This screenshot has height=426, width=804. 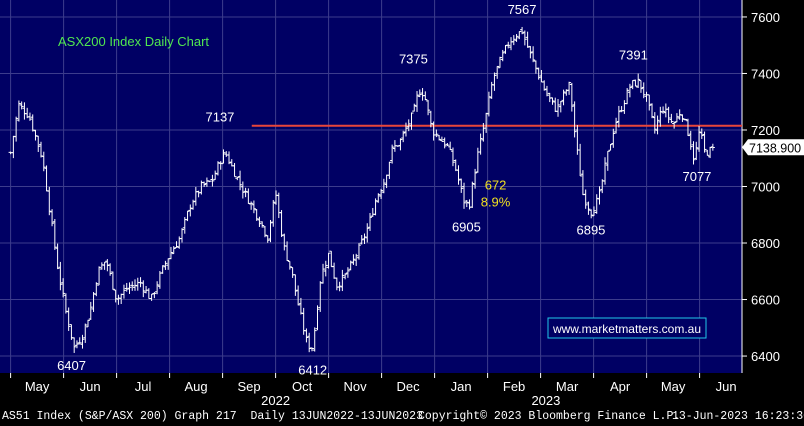 I want to click on x-tick-label: Mar, so click(x=567, y=386).